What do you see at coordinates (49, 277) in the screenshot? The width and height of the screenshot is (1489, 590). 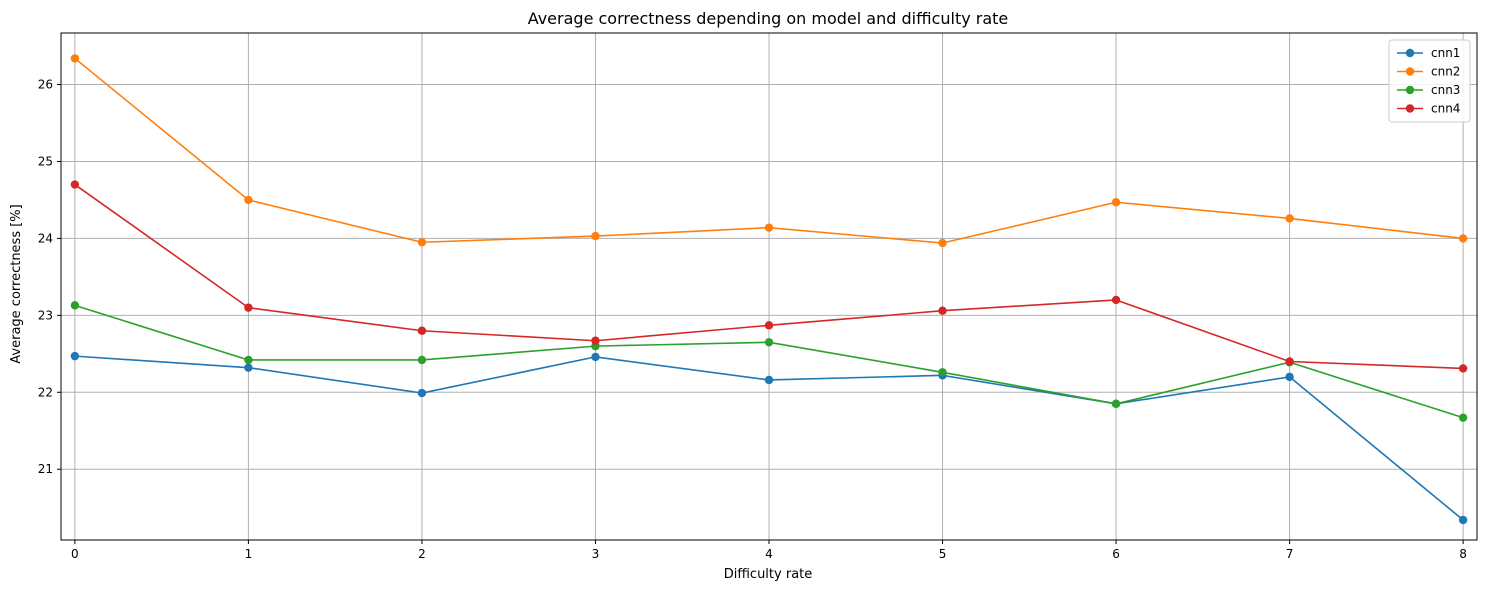 I see `y-axis-ticks: 21 22 23 24 25 26` at bounding box center [49, 277].